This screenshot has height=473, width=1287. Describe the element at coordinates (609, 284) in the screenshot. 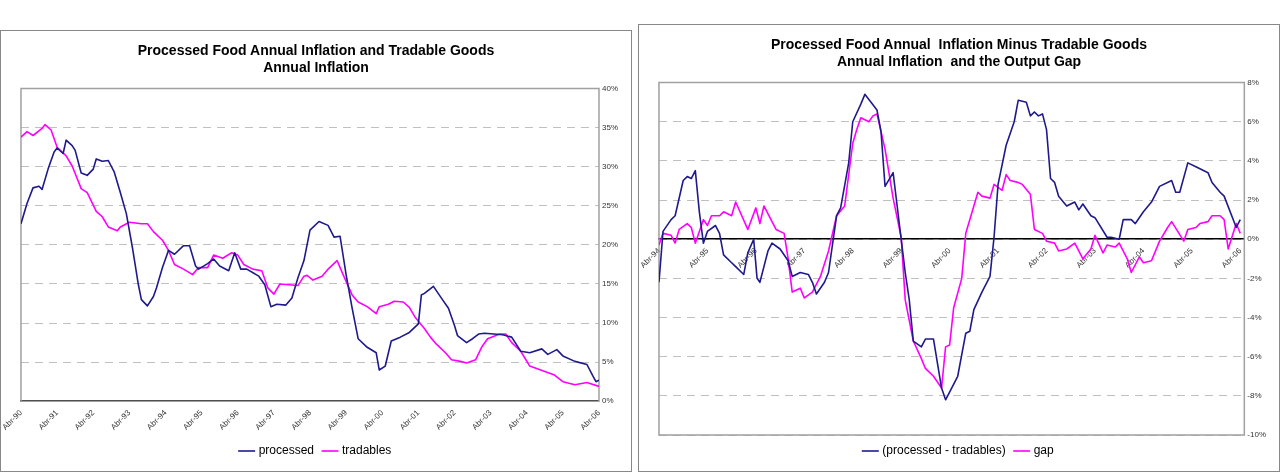

I see `y-tick-label: 15%` at that location.